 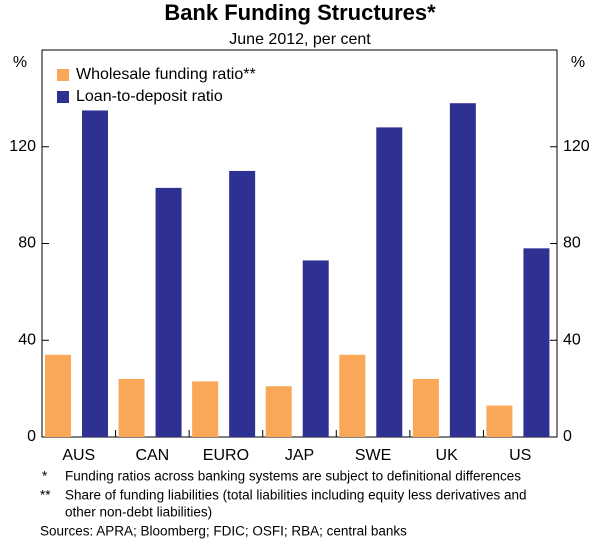 What do you see at coordinates (300, 12) in the screenshot?
I see `chart-title: Bank Funding Structures*` at bounding box center [300, 12].